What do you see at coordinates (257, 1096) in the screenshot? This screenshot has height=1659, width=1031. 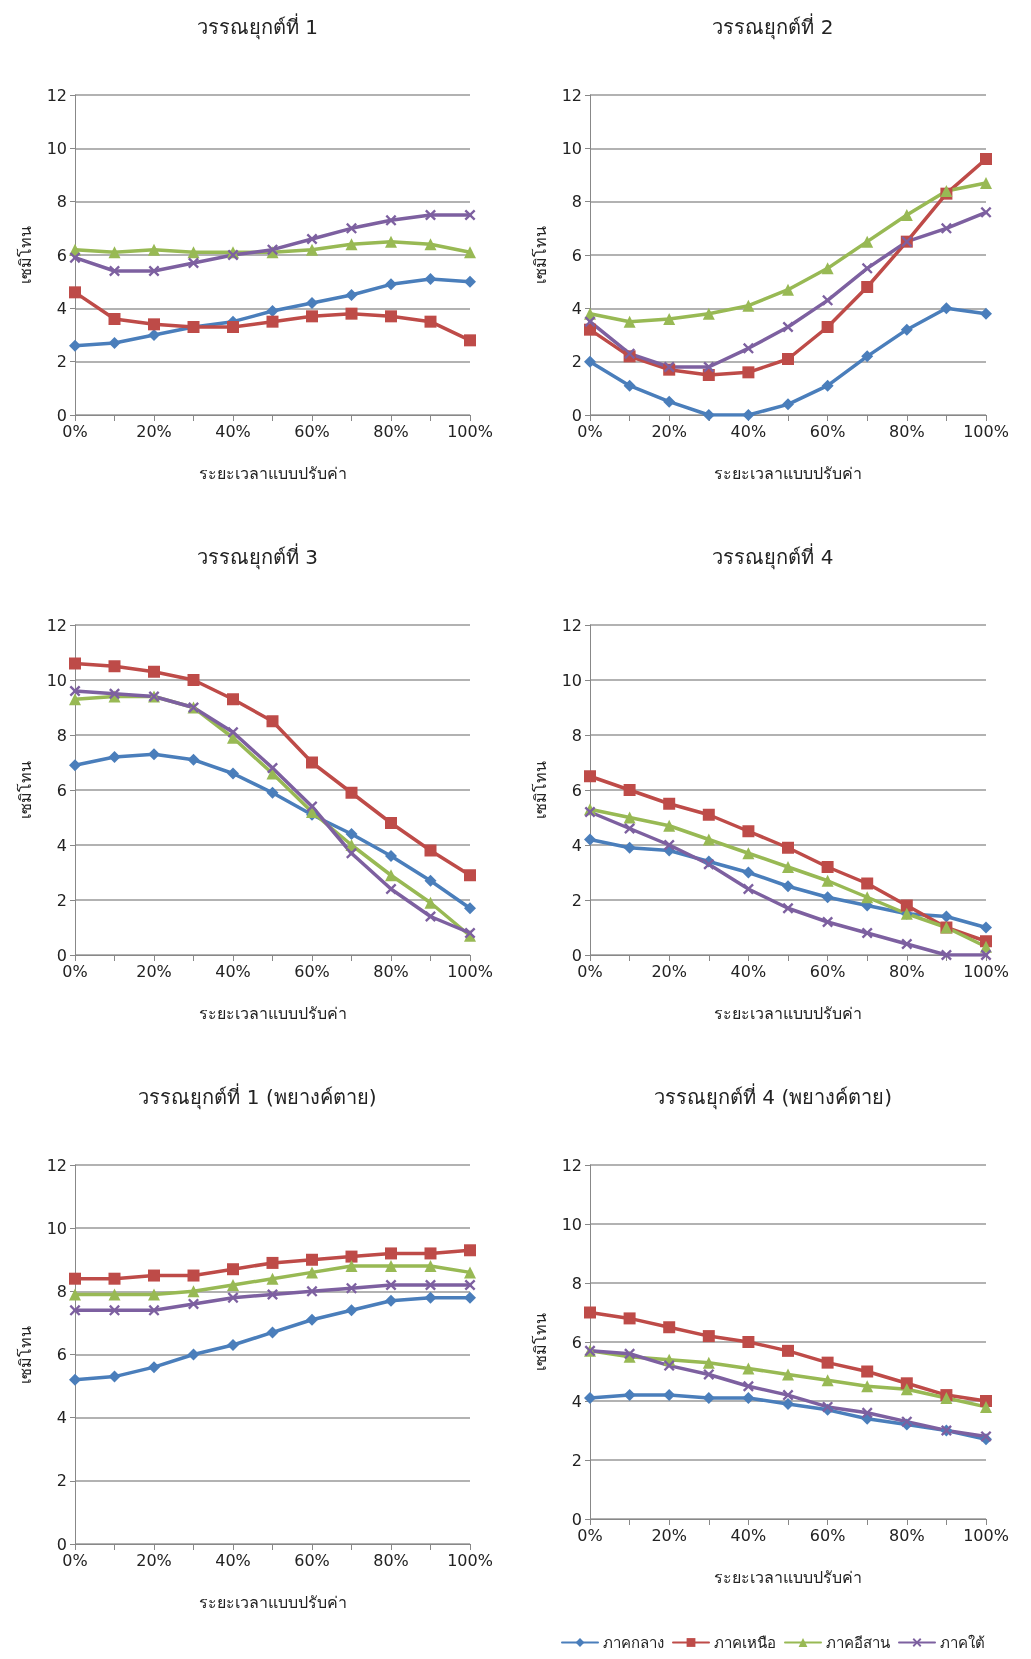 I see `chart-title: วรรณยุกต์ที่ 1 (พยางค์ตาย)` at bounding box center [257, 1096].